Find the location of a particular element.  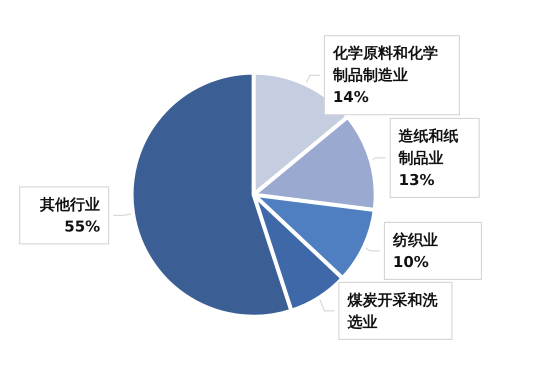

data-label: 14% is located at coordinates (350, 97).